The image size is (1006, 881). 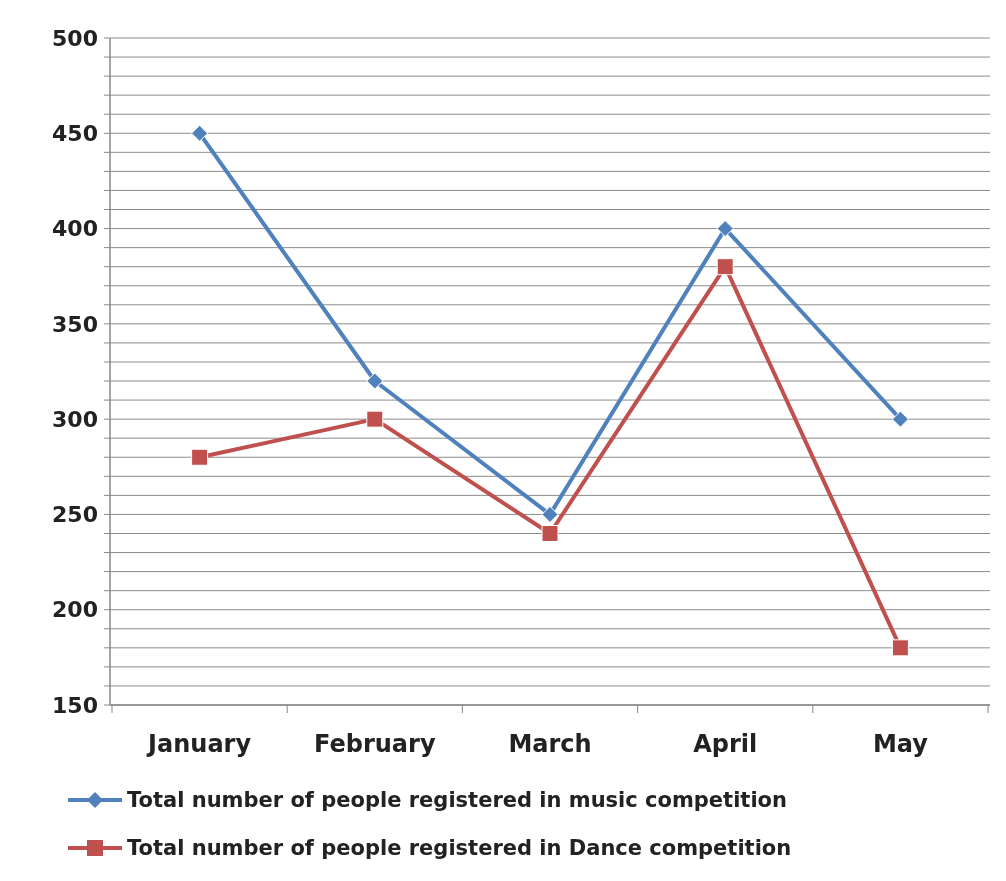 What do you see at coordinates (457, 800) in the screenshot?
I see `legend-label: Total number of people registered in music competition` at bounding box center [457, 800].